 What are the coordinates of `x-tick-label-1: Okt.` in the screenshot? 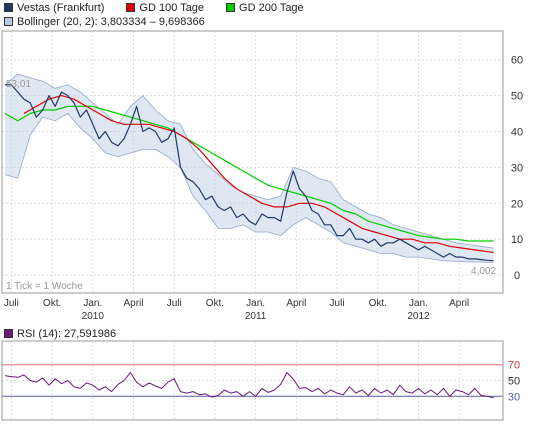 It's located at (52, 303).